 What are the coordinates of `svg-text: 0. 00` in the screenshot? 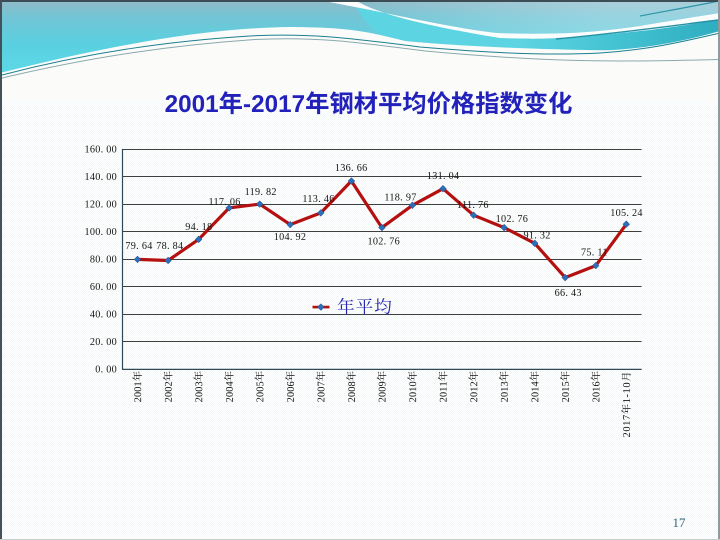 It's located at (106, 370).